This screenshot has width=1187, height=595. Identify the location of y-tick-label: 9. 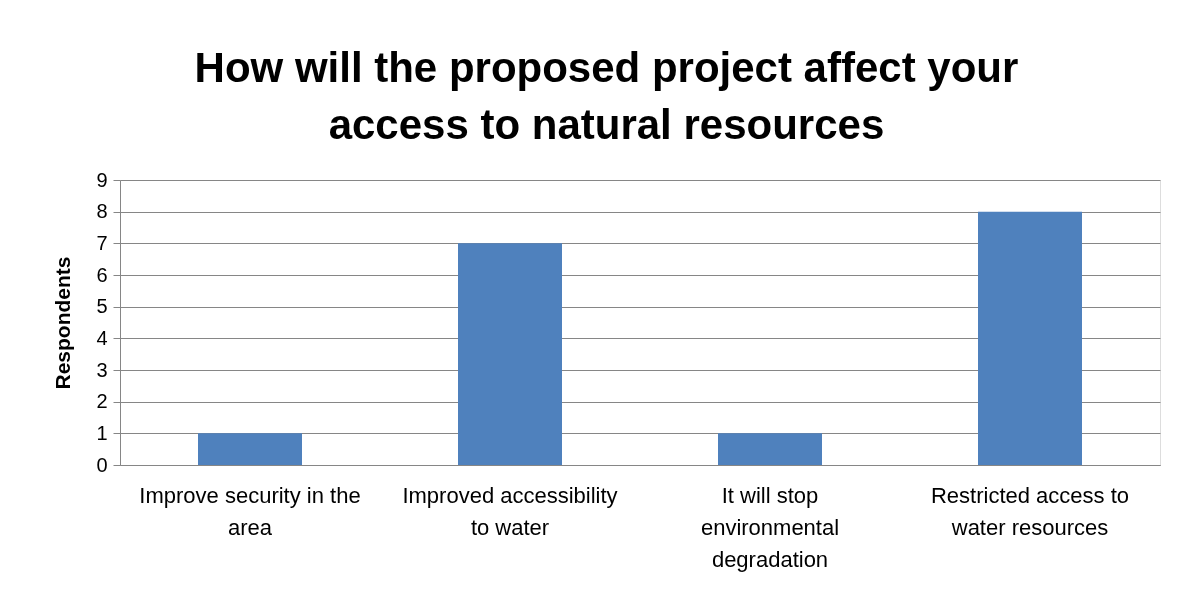
(102, 179).